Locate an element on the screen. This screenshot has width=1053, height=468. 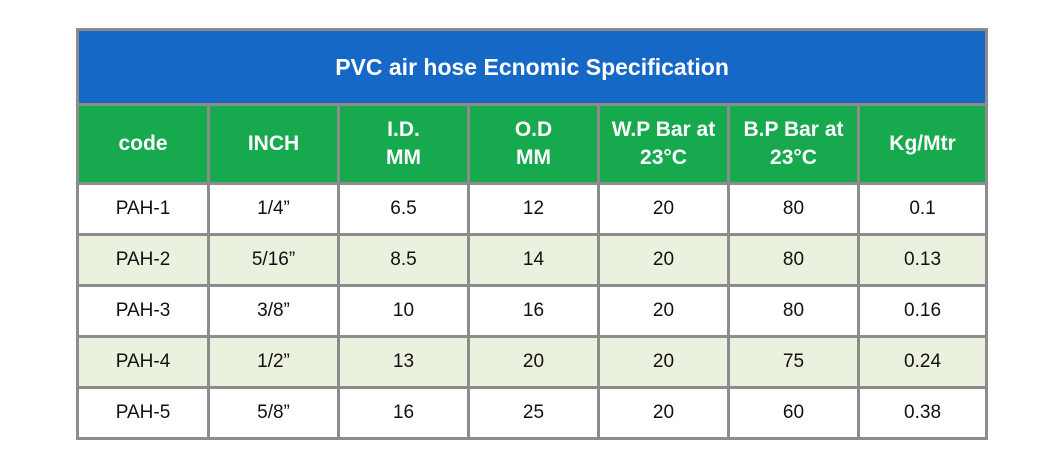
cell-kg-mtr: 0.13 is located at coordinates (923, 260).